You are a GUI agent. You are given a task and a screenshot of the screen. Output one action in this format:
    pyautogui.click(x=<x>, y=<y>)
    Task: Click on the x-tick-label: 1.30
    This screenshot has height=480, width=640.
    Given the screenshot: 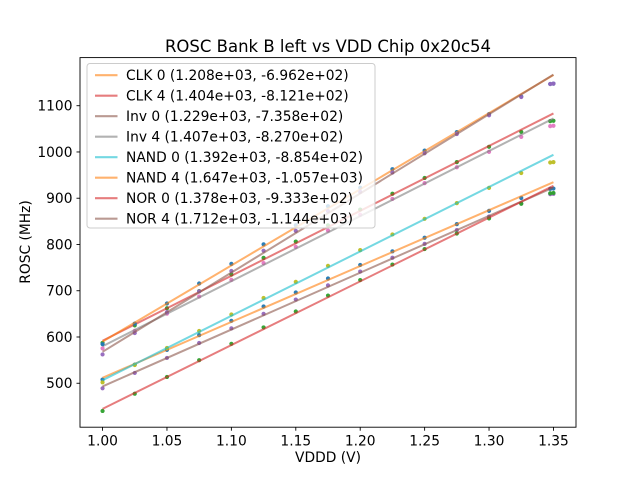 What is the action you would take?
    pyautogui.click(x=489, y=442)
    